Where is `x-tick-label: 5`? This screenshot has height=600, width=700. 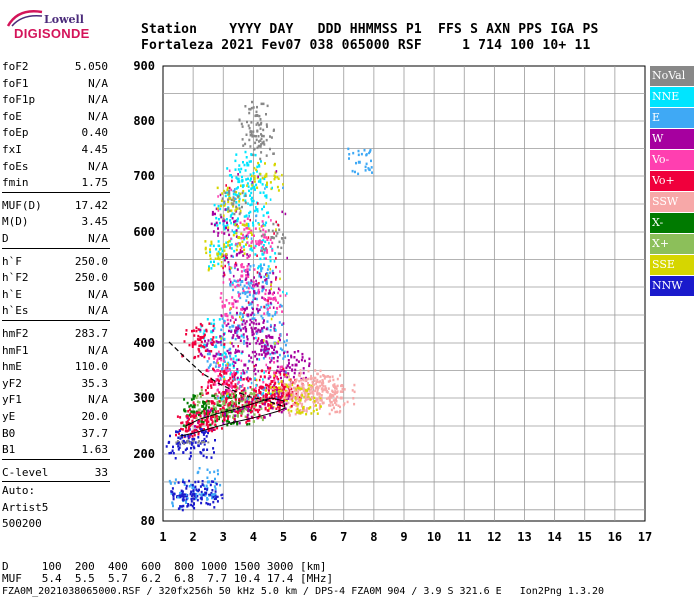
x-tick-label: 5 is located at coordinates (283, 537).